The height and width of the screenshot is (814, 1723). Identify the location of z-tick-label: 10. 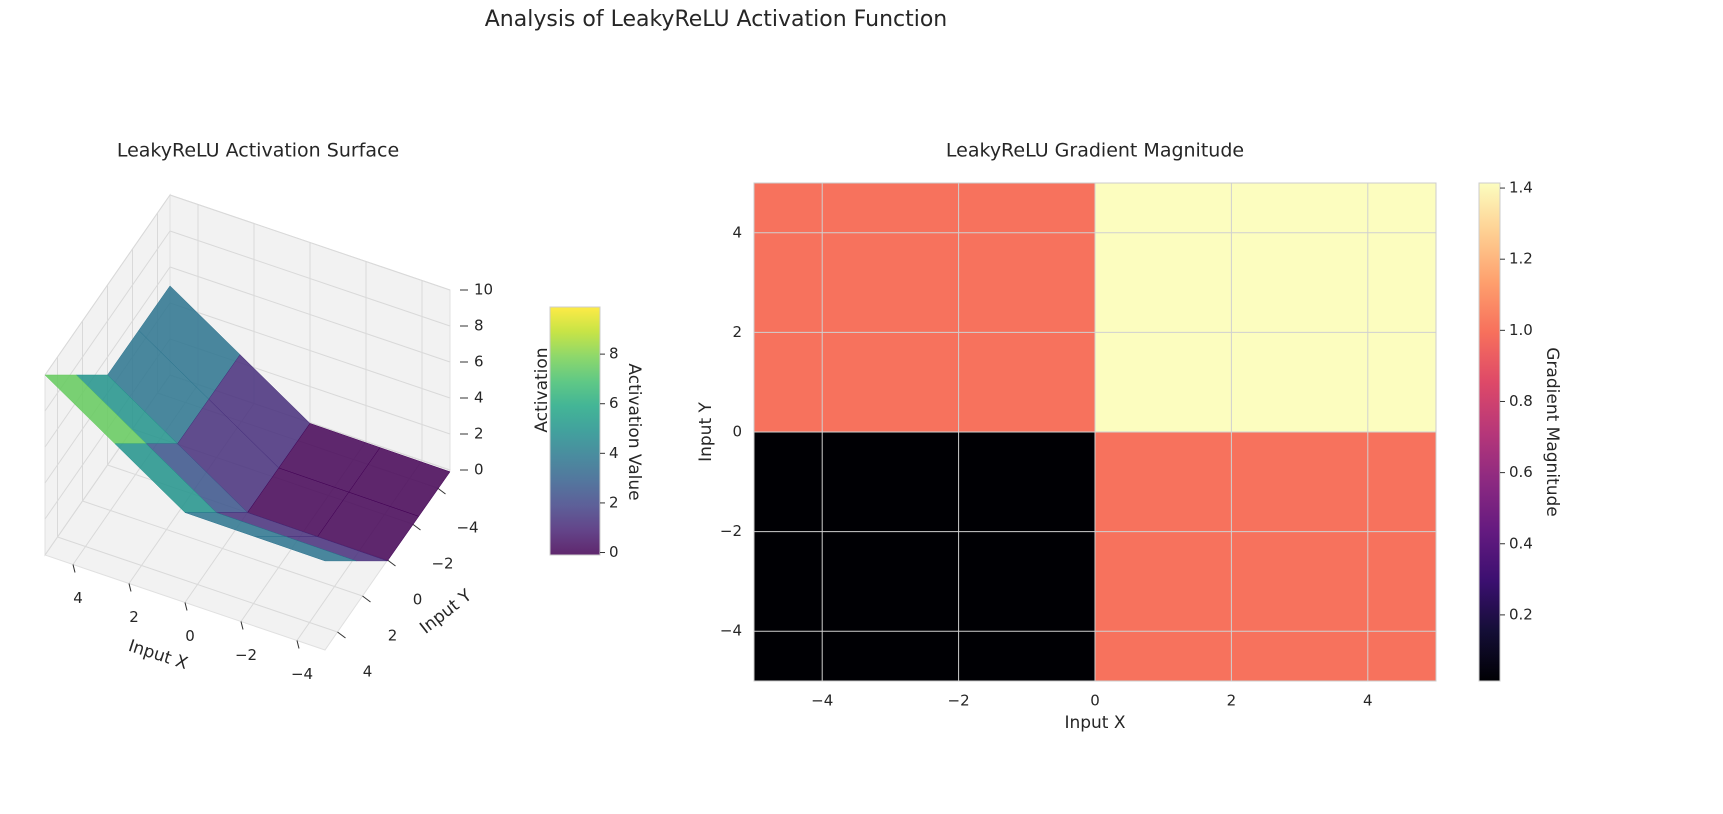
(483, 290).